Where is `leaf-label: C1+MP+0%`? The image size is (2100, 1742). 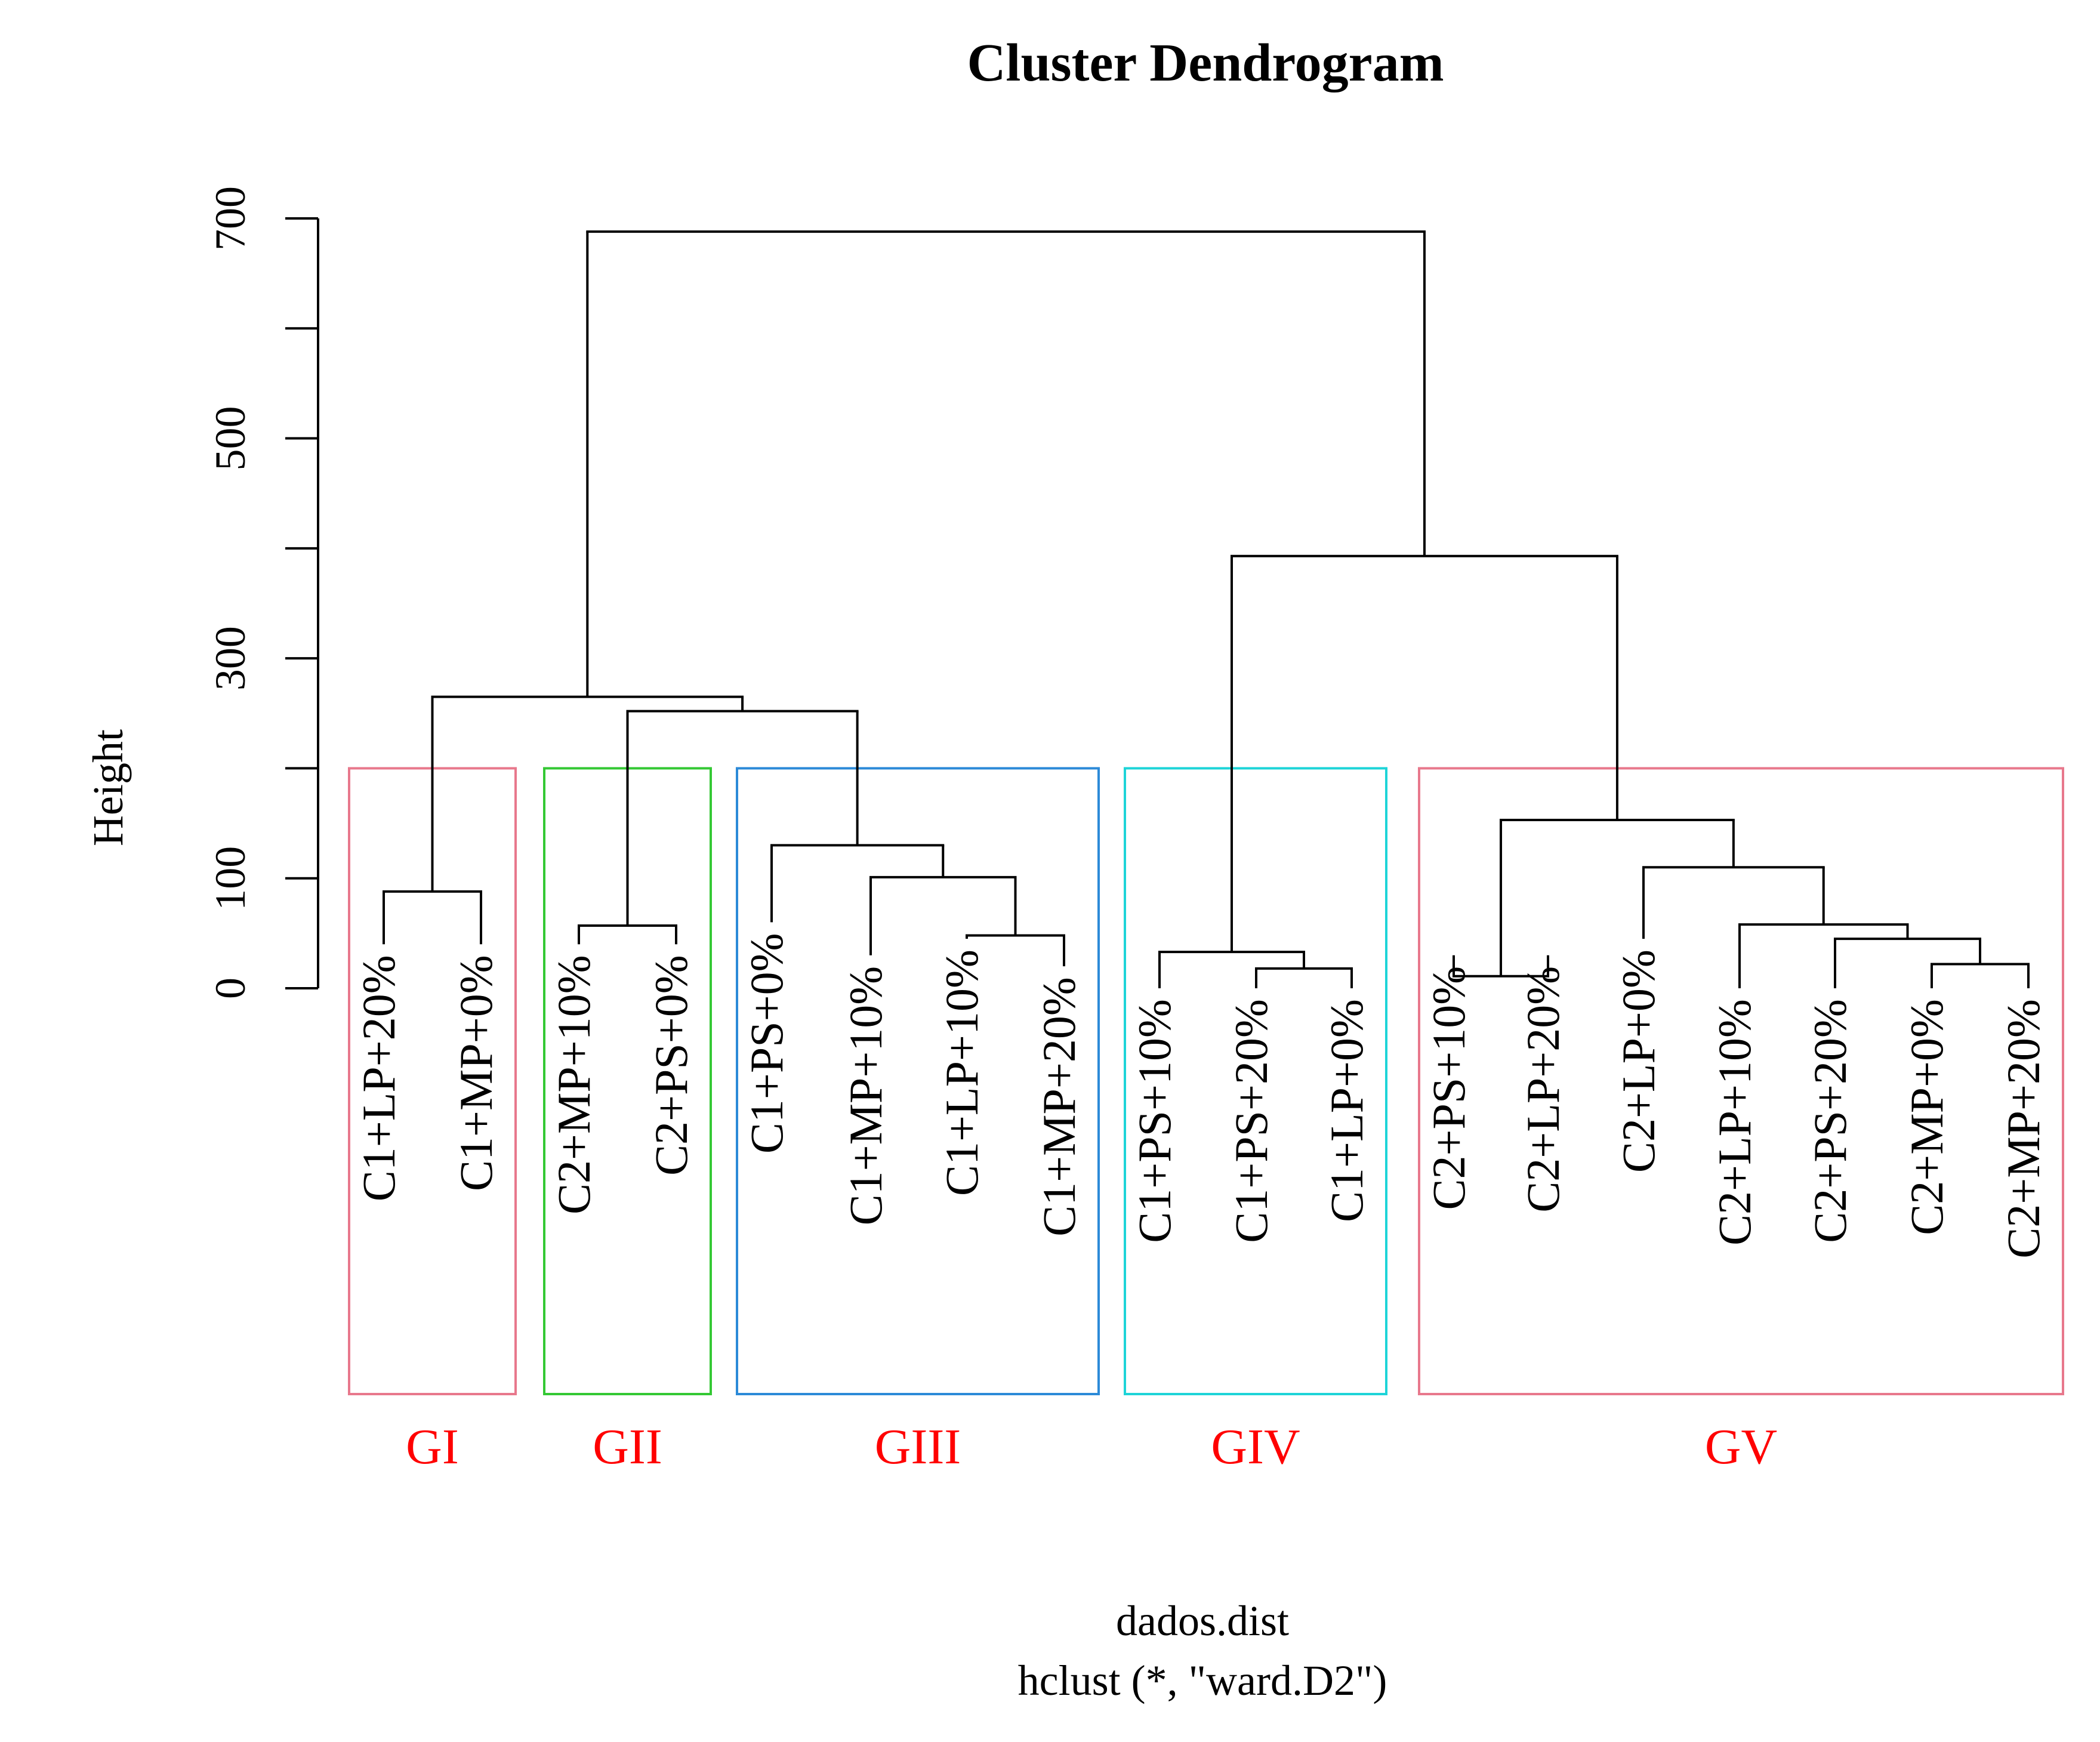
leaf-label: C1+MP+0% is located at coordinates (476, 1073).